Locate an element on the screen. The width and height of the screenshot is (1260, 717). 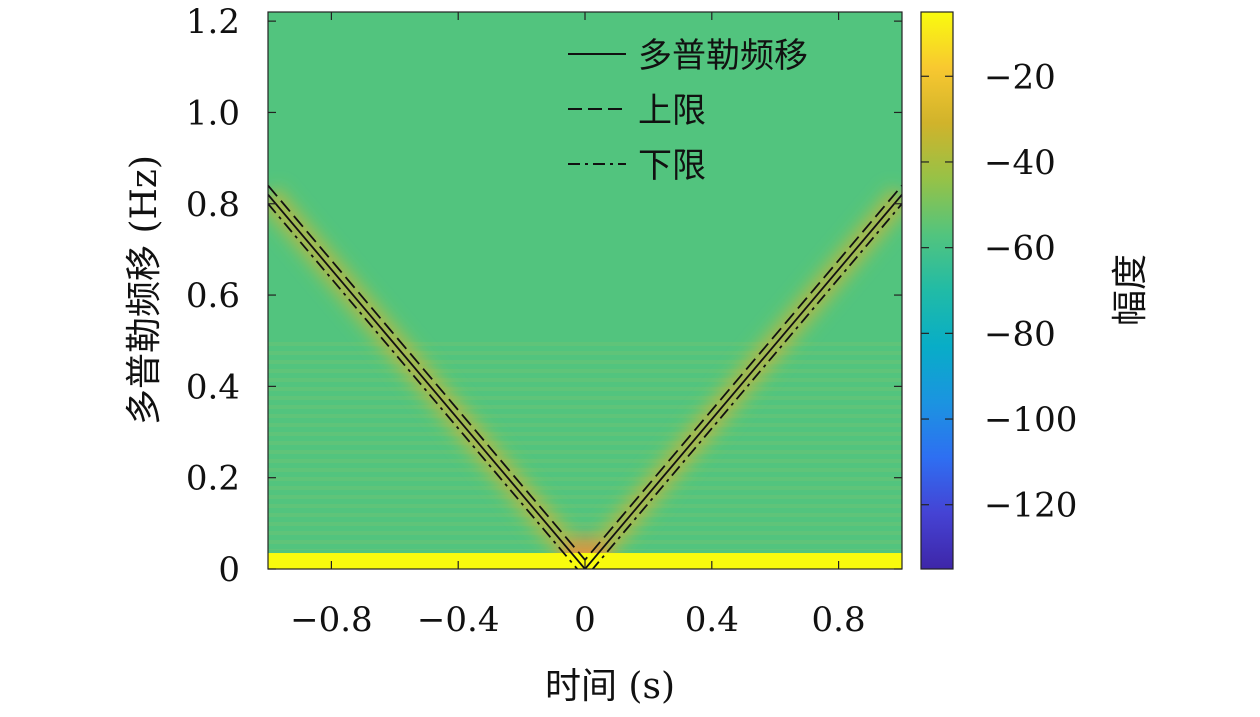
x-tick-label: −0.8 is located at coordinates (331, 620).